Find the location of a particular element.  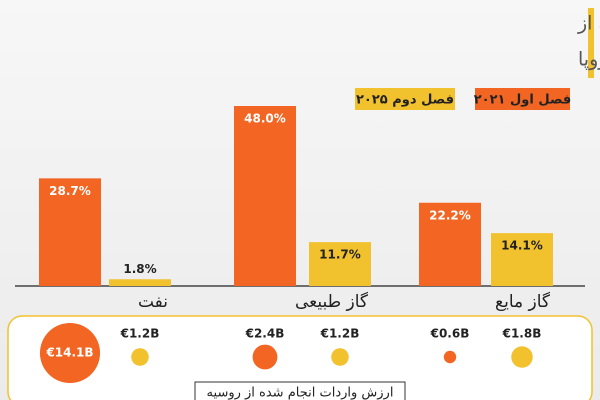

value-label: 1.8% is located at coordinates (139, 269).